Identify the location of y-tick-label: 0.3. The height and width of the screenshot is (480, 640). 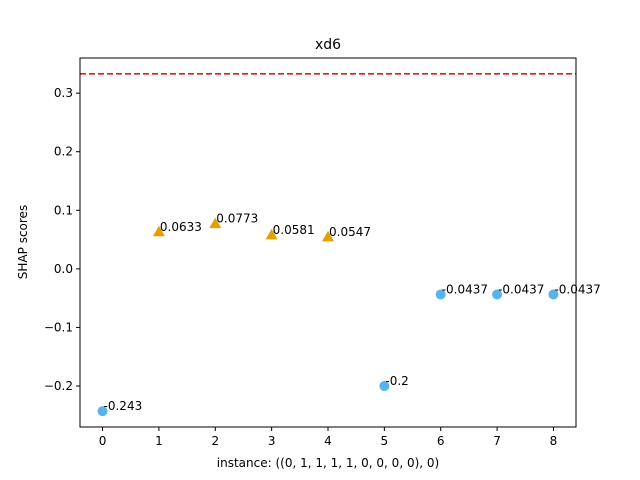
(63, 93).